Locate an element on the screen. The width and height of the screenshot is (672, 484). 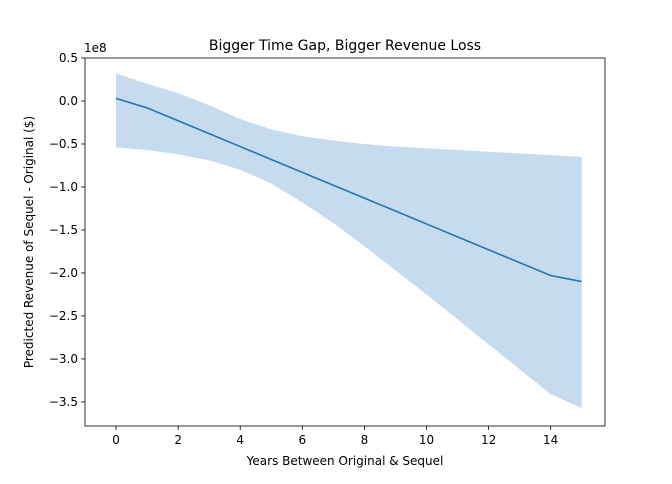
y-tick-label: −0.5 is located at coordinates (63, 144).